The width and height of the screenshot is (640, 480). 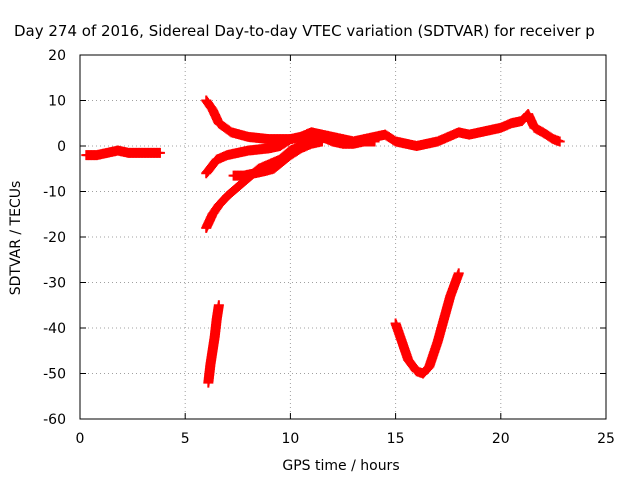 I want to click on x-tick-label: 10, so click(x=290, y=439).